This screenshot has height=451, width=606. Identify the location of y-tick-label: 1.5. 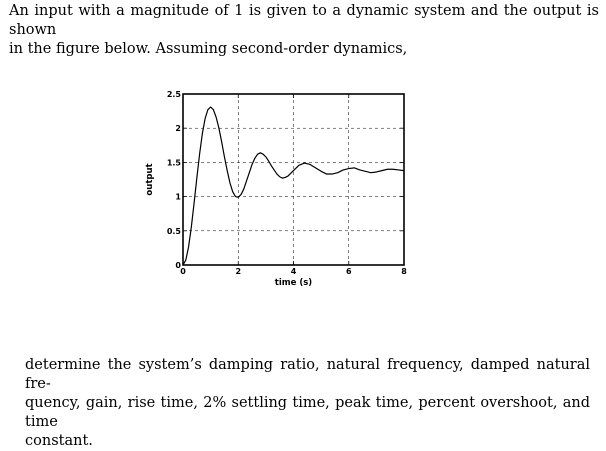
(174, 162).